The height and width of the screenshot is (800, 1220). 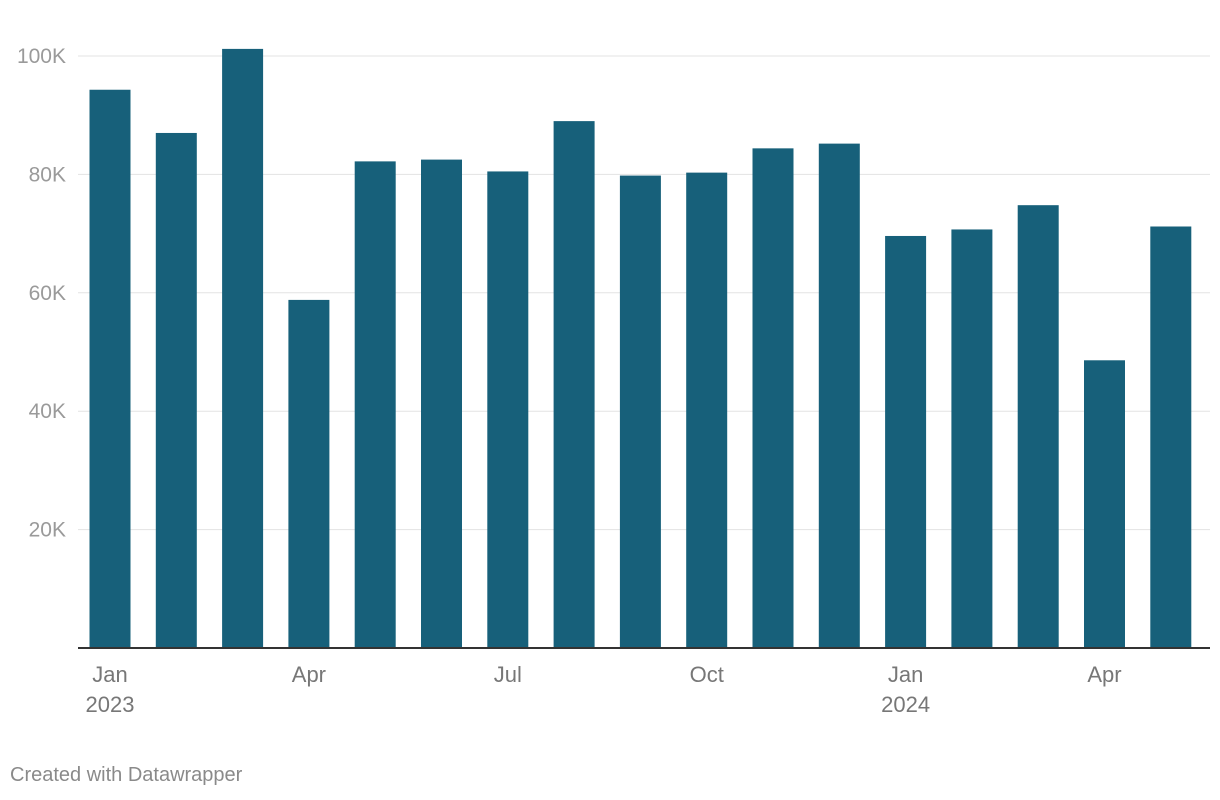 I want to click on y-tick-label: 20K, so click(x=47, y=530).